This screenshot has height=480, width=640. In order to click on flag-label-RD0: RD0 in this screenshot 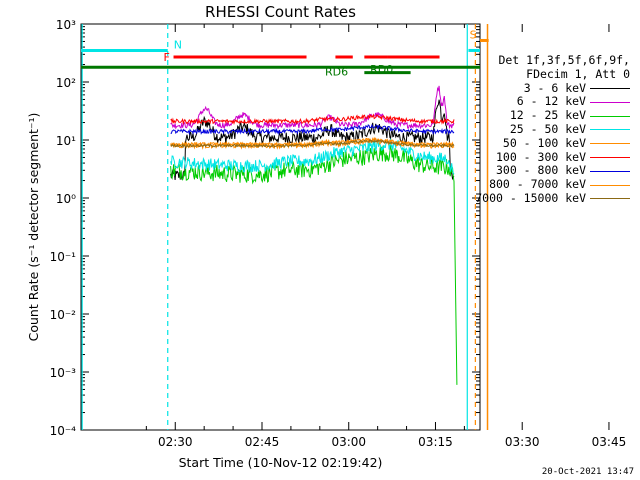, I will do `click(381, 69)`.